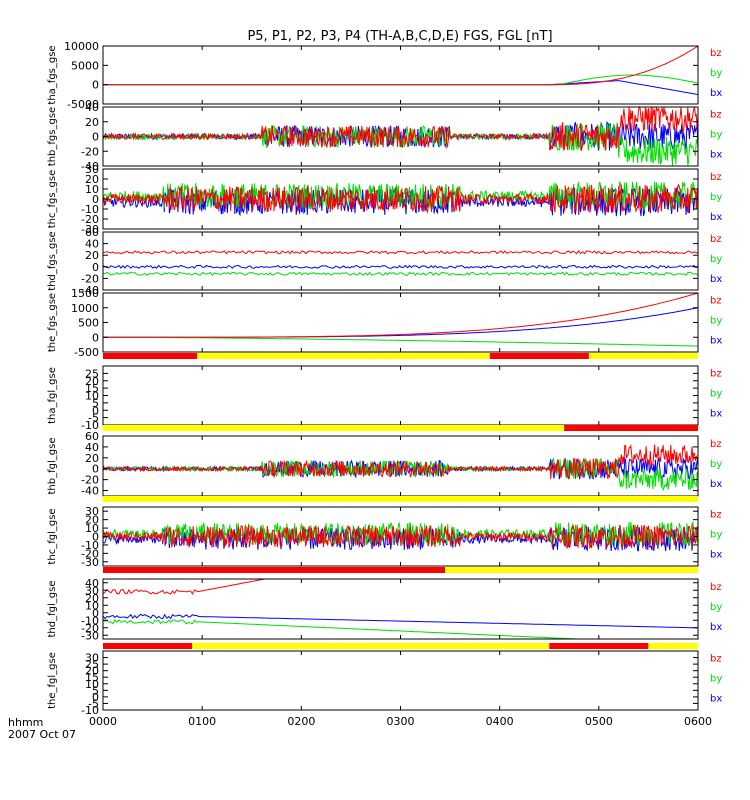 This screenshot has height=800, width=750. What do you see at coordinates (103, 721) in the screenshot?
I see `x-tick-label: 0000` at bounding box center [103, 721].